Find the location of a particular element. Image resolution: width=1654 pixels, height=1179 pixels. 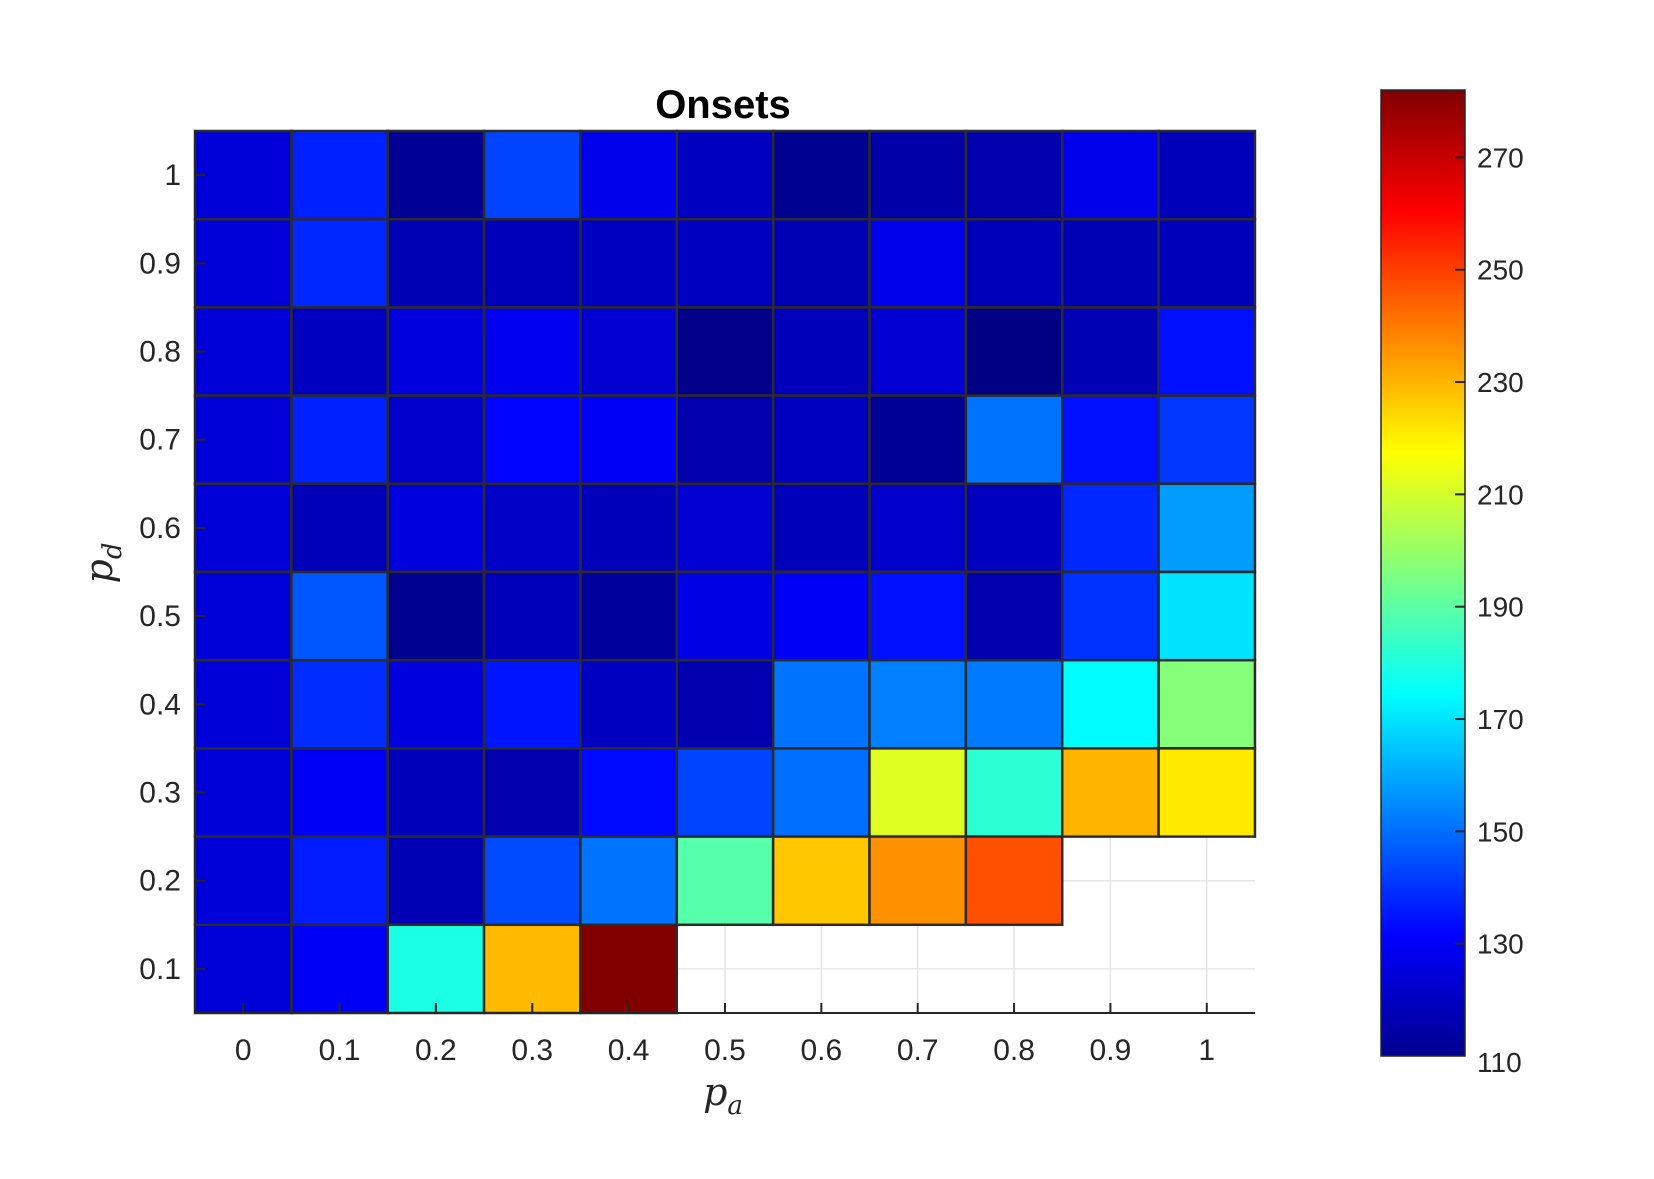

colorbar-ticks: 130 150 170 190 210 230 250 270 110 is located at coordinates (1489, 610).